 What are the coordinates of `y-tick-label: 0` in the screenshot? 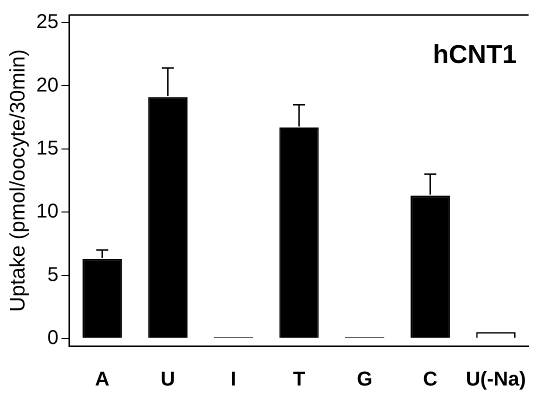 It's located at (52, 337).